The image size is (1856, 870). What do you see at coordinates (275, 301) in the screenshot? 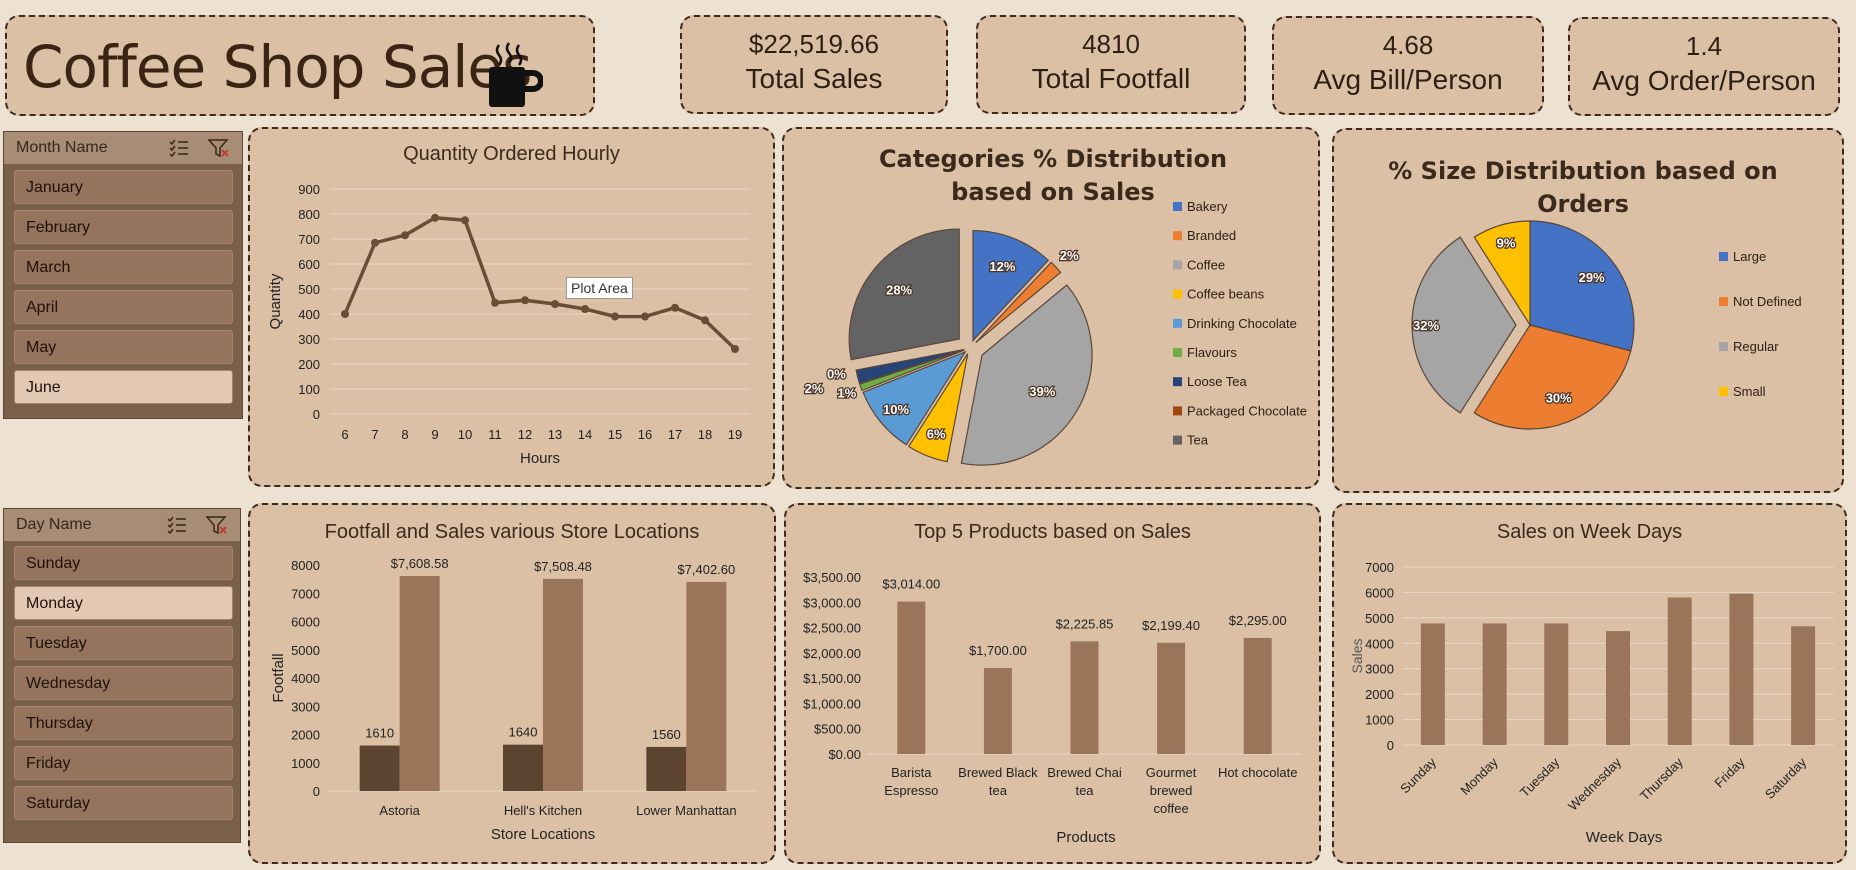
I see `y-axis-label: Quantity` at bounding box center [275, 301].